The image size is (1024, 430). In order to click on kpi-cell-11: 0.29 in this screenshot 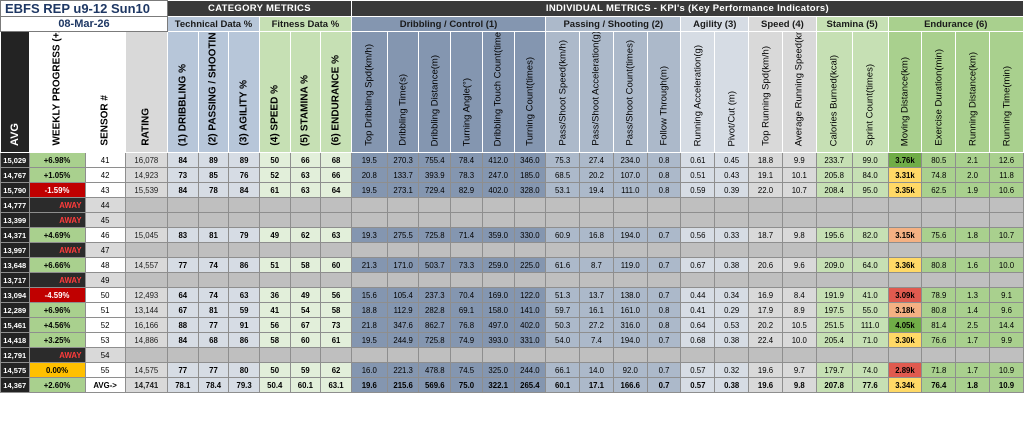, I will do `click(732, 310)`.